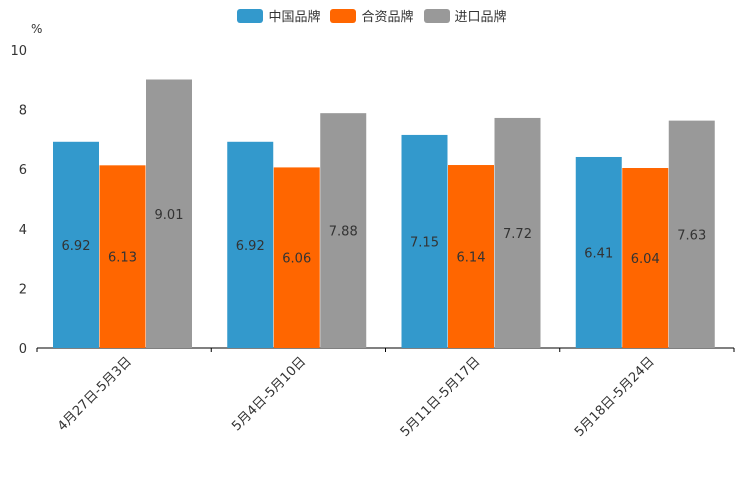 Image resolution: width=744 pixels, height=496 pixels. I want to click on y-tick-label: 8, so click(23, 111).